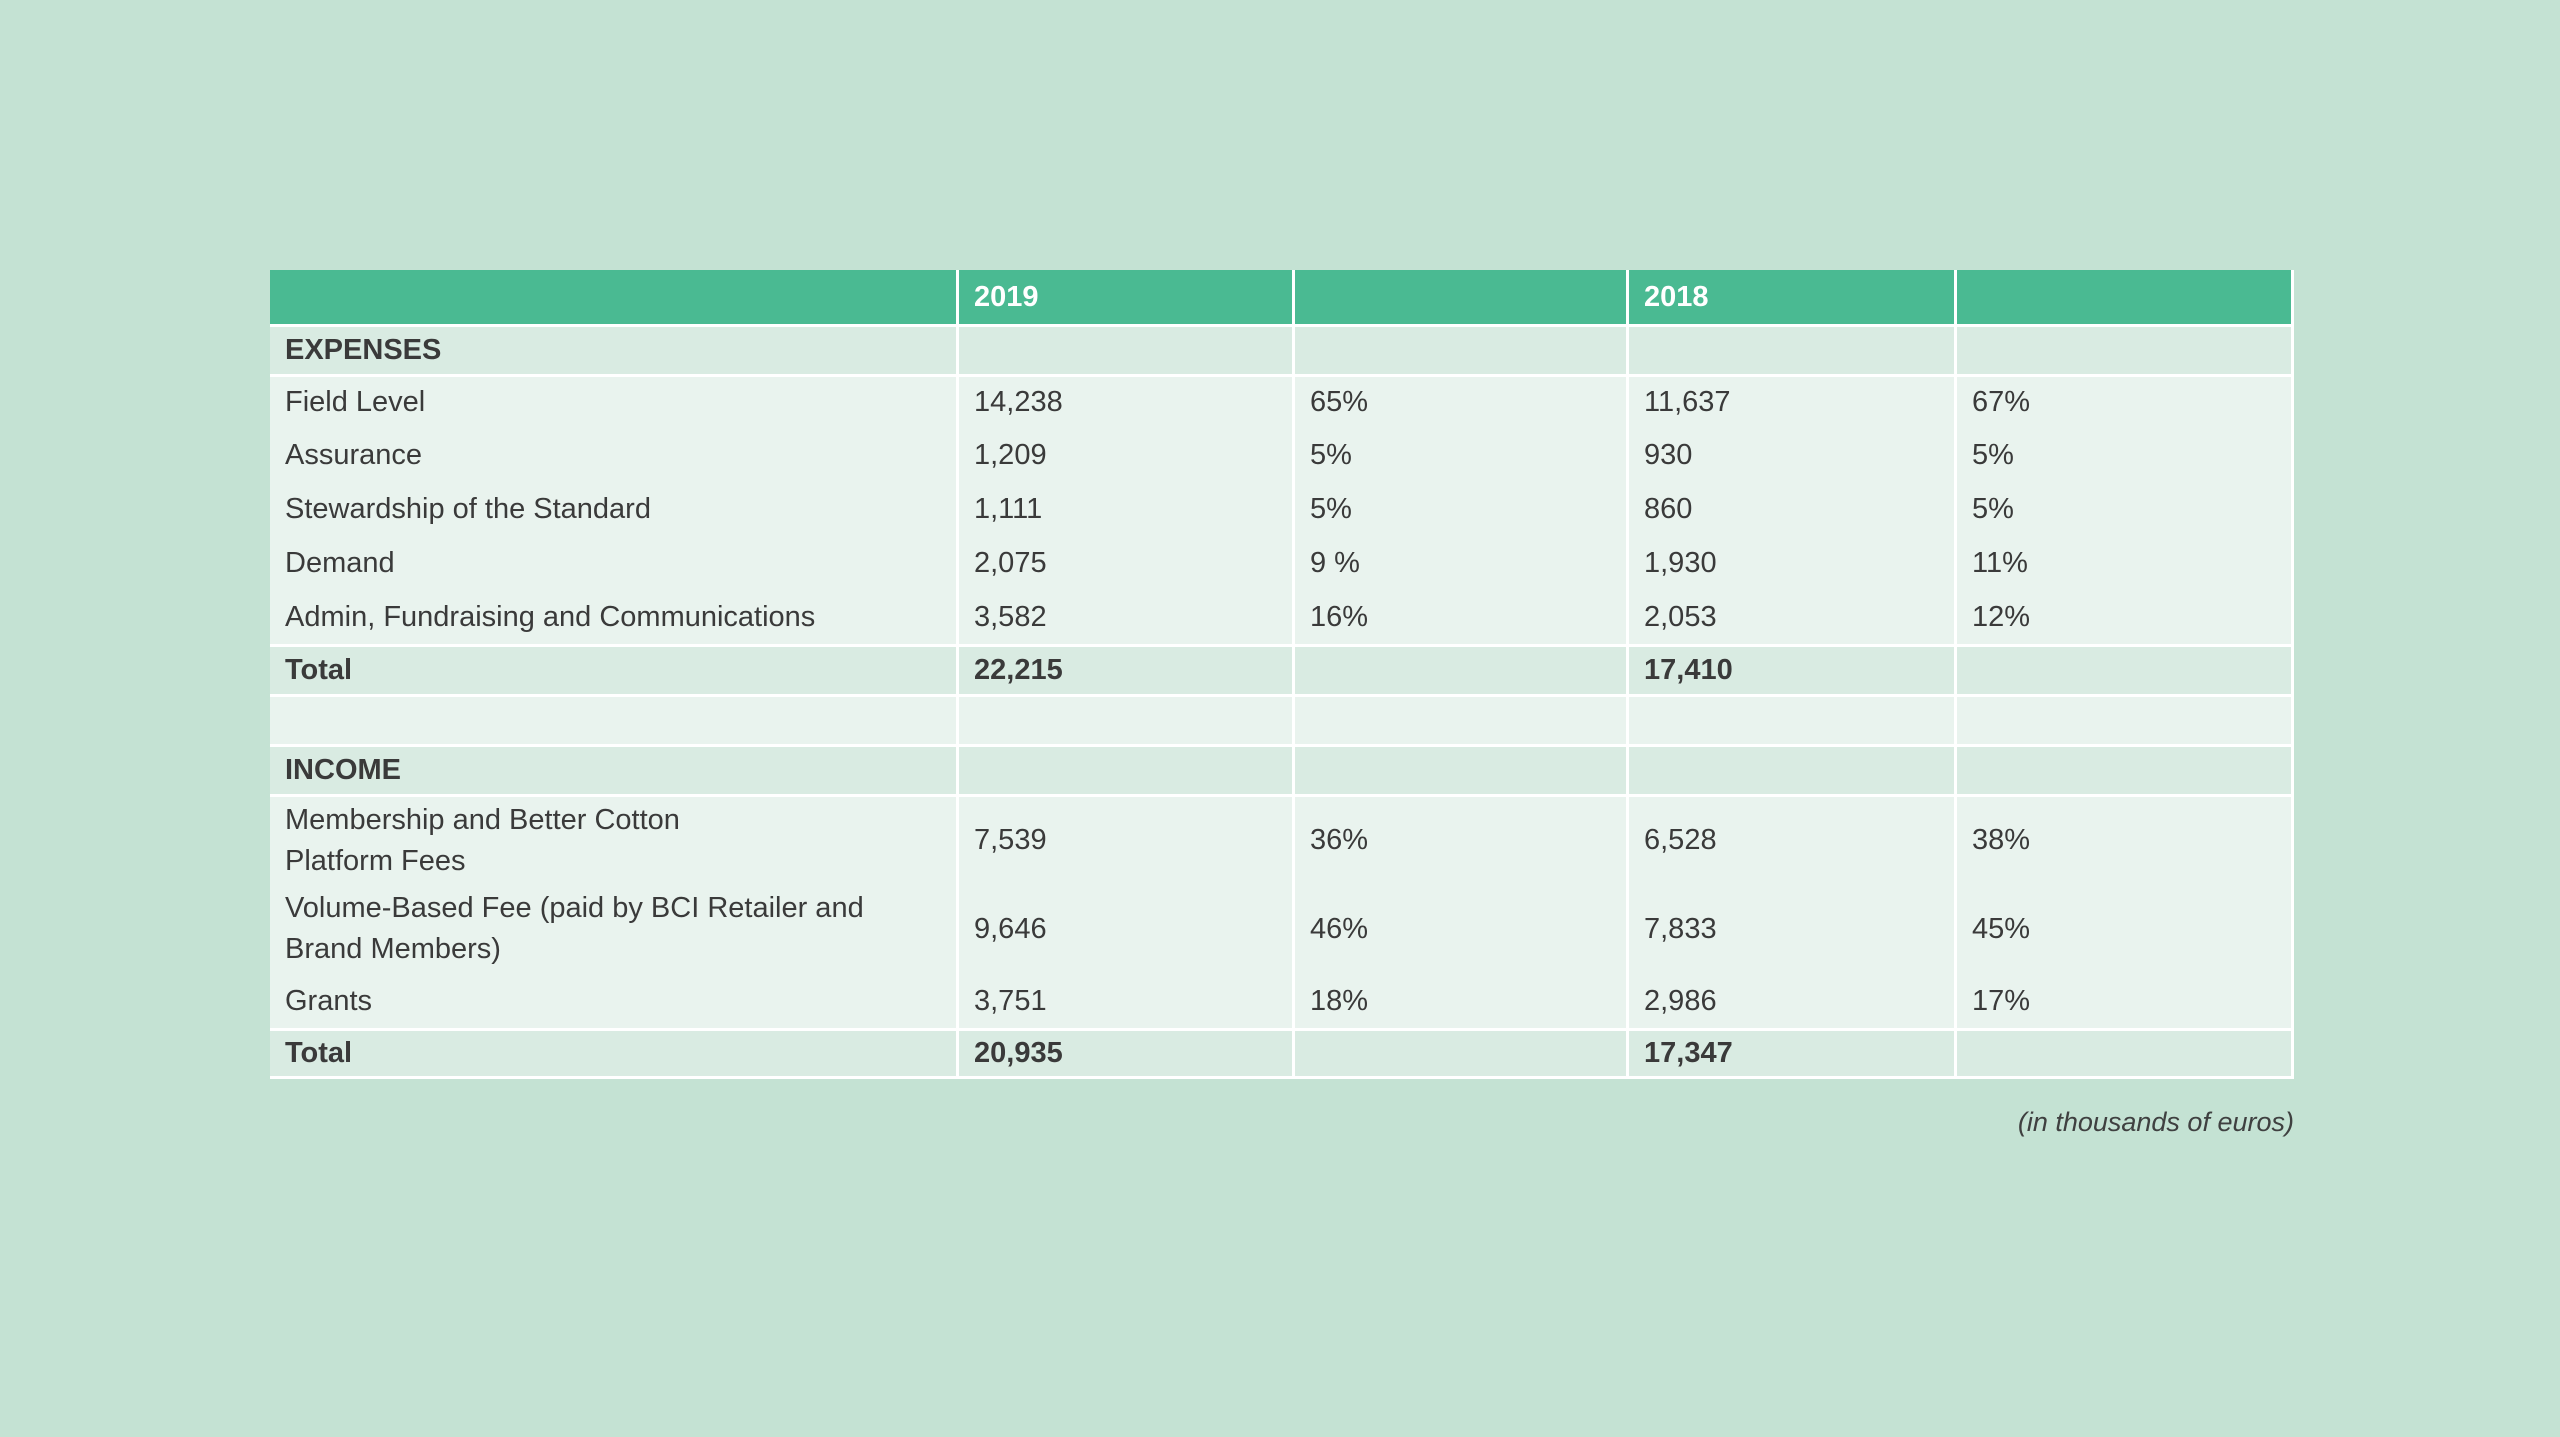  I want to click on row-label: Assurance, so click(613, 455).